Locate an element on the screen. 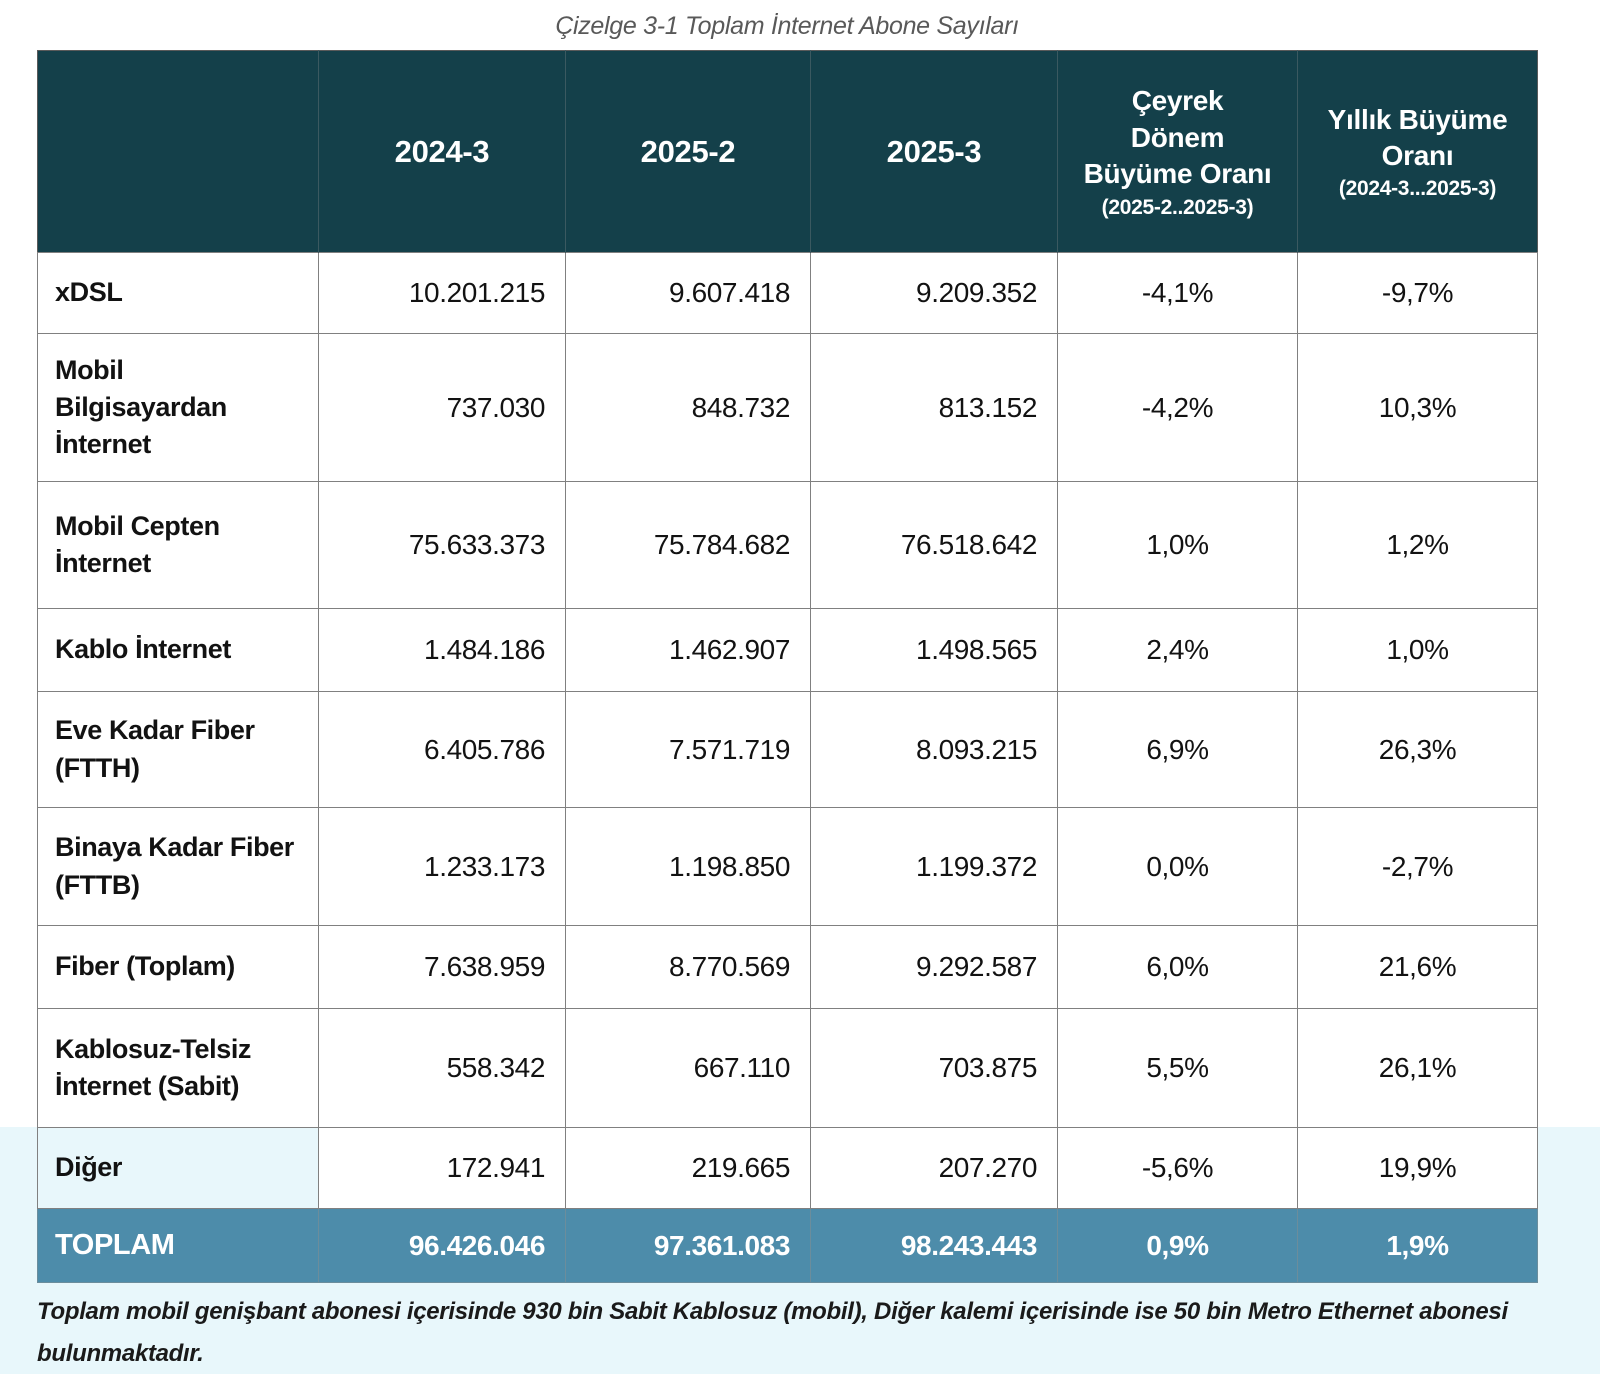 This screenshot has width=1600, height=1374. row-label-cell: Diğer is located at coordinates (178, 1168).